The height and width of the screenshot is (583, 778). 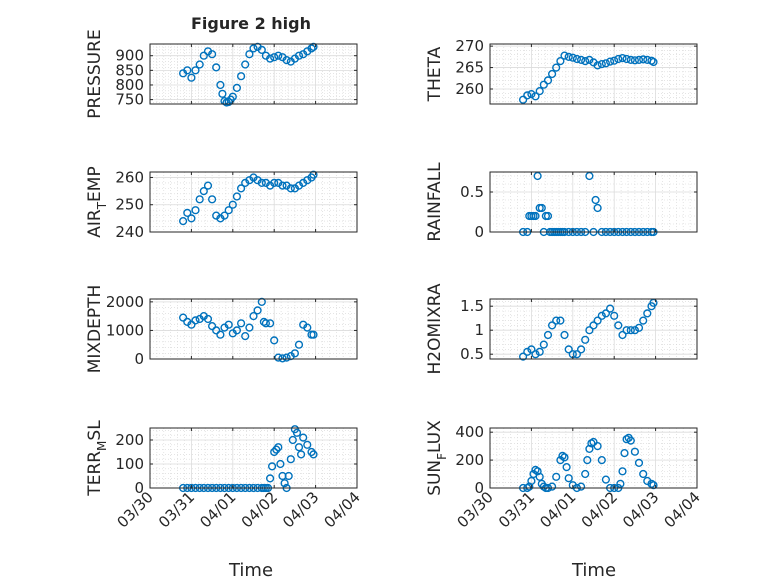 What do you see at coordinates (469, 460) in the screenshot?
I see `y-tick-label: 200` at bounding box center [469, 460].